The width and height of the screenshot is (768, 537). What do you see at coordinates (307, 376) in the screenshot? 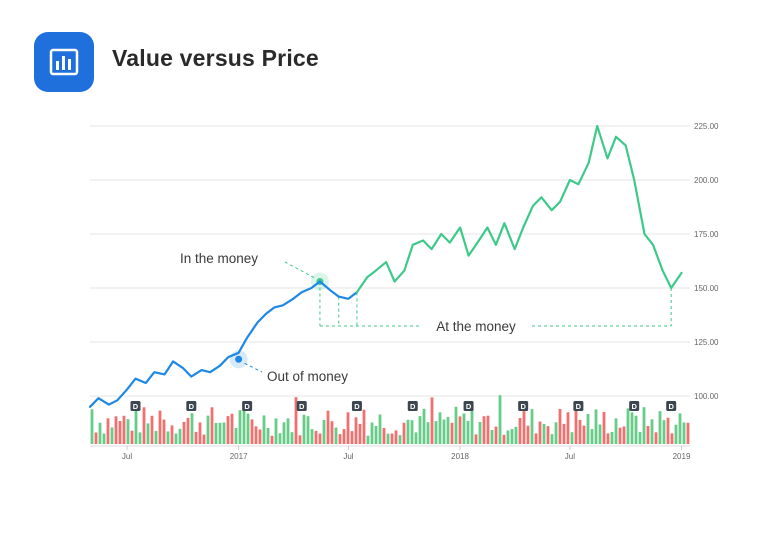
I see `out-money-label: Out of money` at bounding box center [307, 376].